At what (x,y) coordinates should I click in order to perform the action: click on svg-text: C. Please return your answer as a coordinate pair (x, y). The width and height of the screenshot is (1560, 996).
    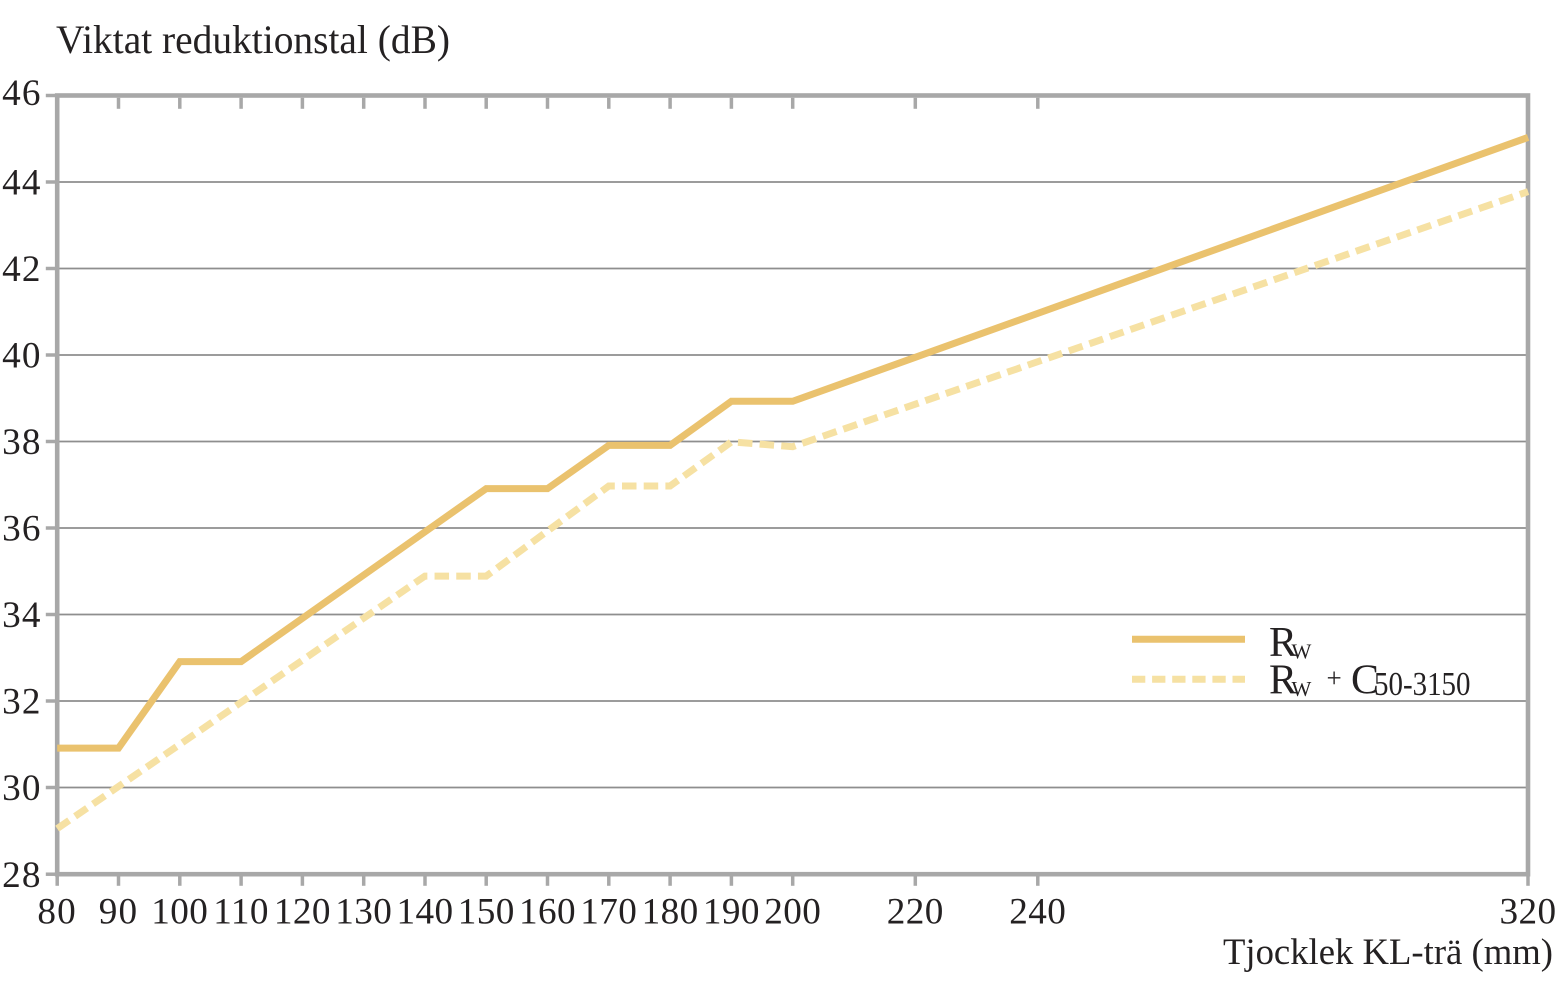
    Looking at the image, I should click on (1365, 680).